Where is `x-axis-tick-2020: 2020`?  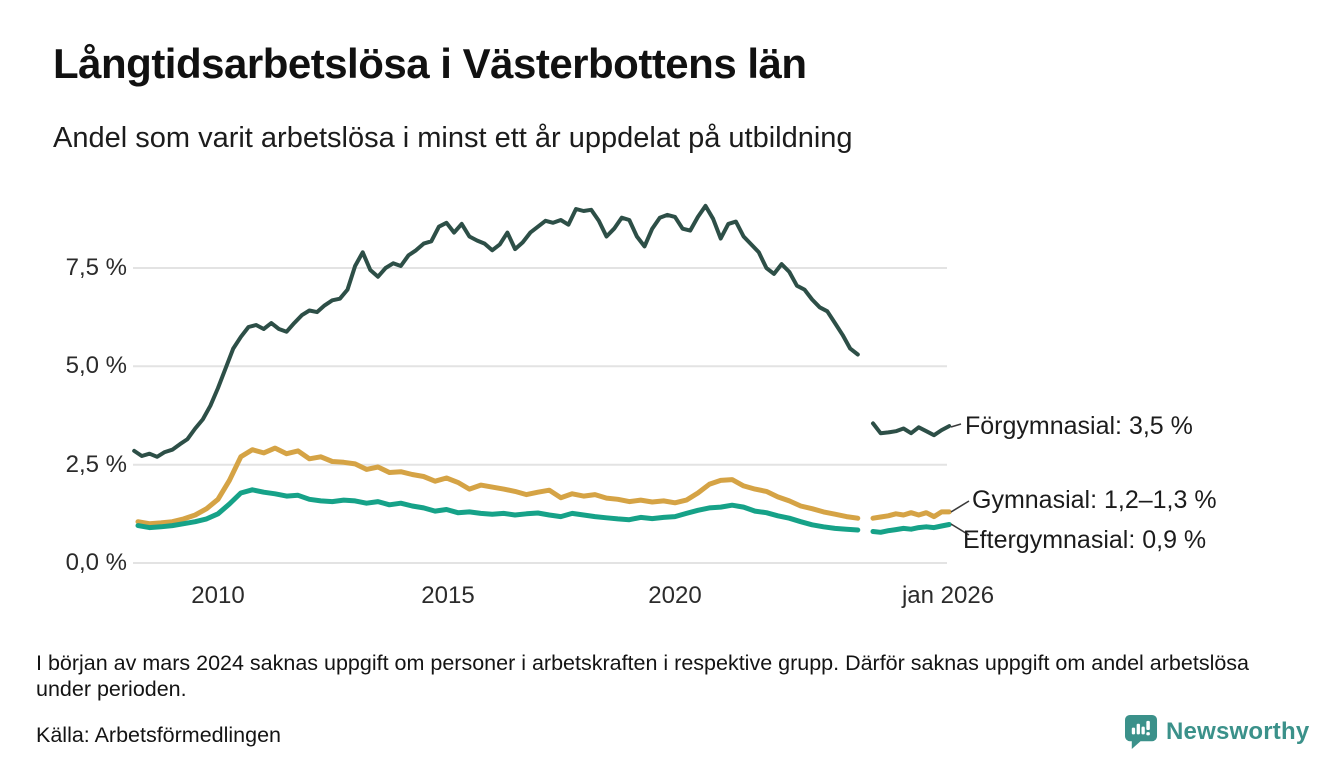 x-axis-tick-2020: 2020 is located at coordinates (675, 595).